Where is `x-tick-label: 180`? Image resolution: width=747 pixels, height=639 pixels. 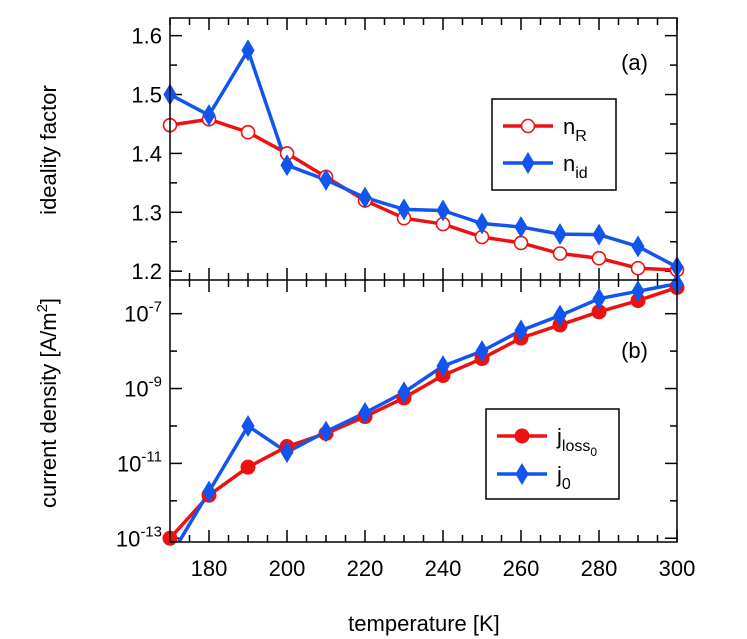
x-tick-label: 180 is located at coordinates (209, 568).